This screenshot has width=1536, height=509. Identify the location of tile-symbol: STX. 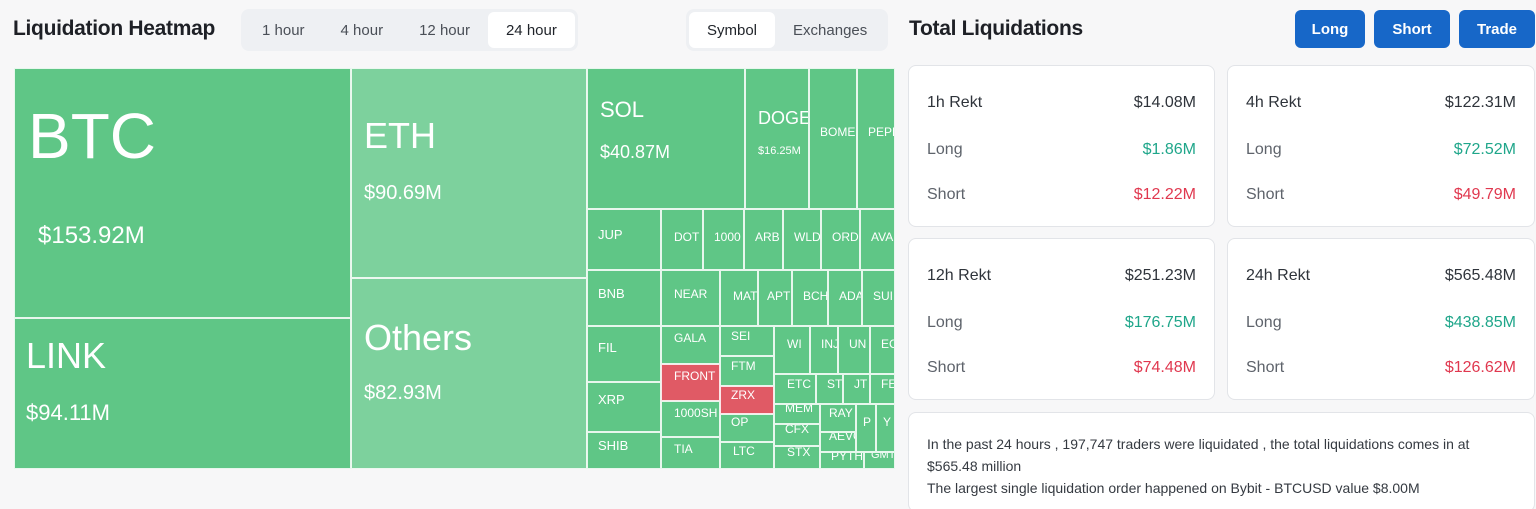
(799, 452).